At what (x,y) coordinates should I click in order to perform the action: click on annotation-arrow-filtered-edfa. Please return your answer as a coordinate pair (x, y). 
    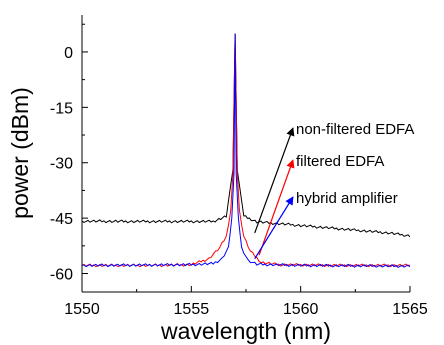
    Looking at the image, I should click on (276, 207).